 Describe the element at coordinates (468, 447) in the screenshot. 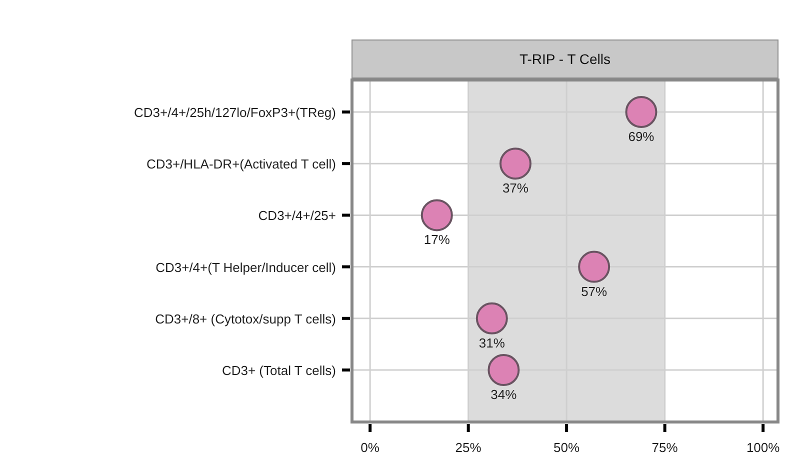

I see `x-tick-label: 25%` at that location.